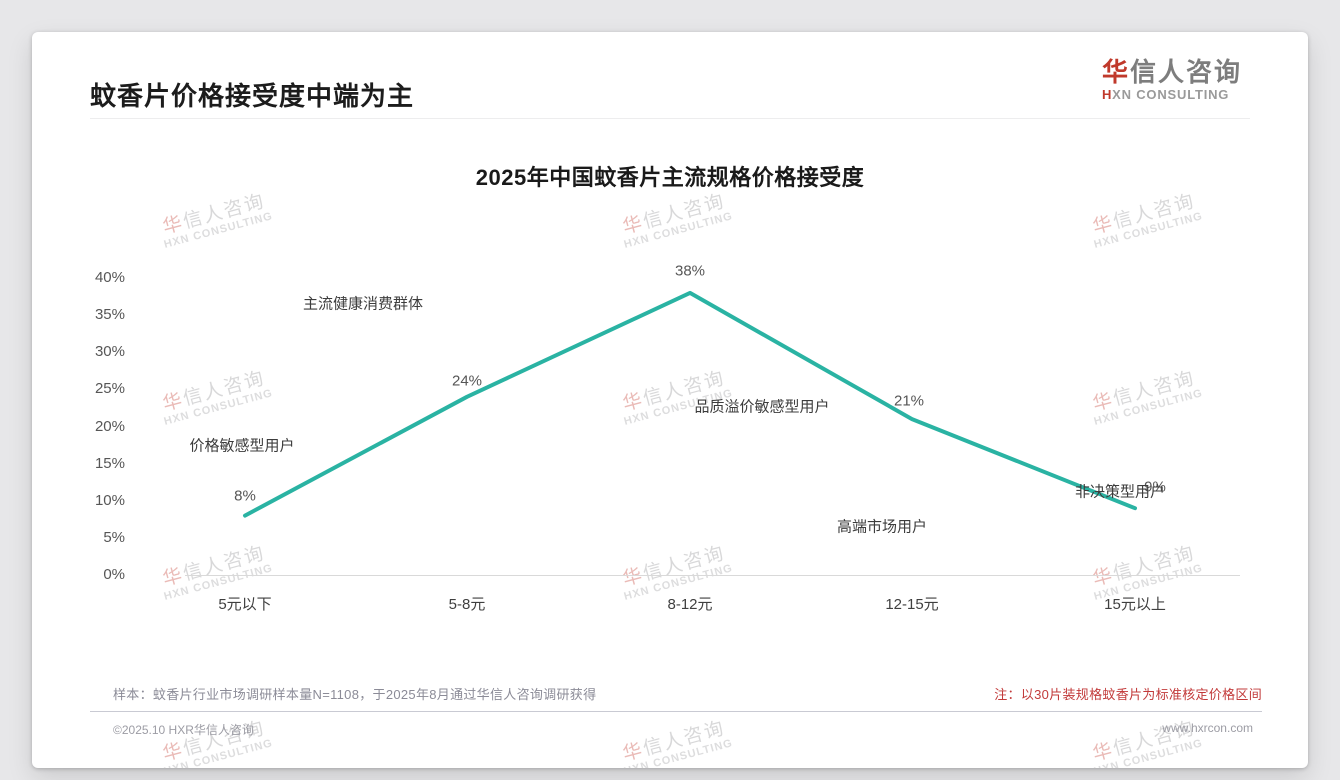  I want to click on footer-divider, so click(676, 711).